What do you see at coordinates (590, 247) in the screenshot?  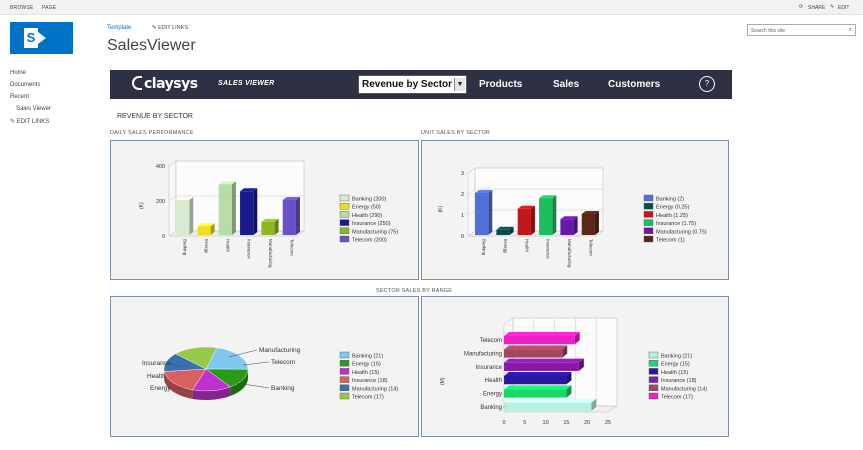 I see `x-tick-label: Telecom` at bounding box center [590, 247].